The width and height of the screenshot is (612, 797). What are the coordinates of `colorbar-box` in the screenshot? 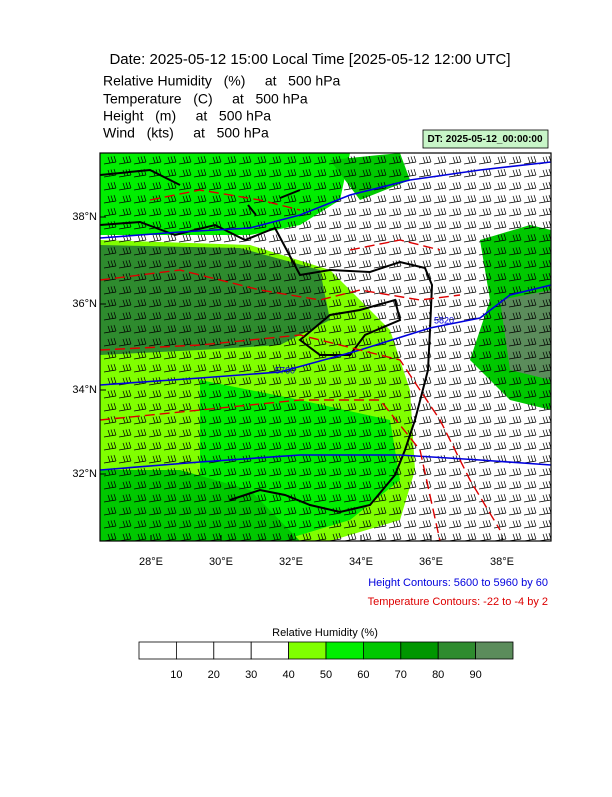 It's located at (457, 650).